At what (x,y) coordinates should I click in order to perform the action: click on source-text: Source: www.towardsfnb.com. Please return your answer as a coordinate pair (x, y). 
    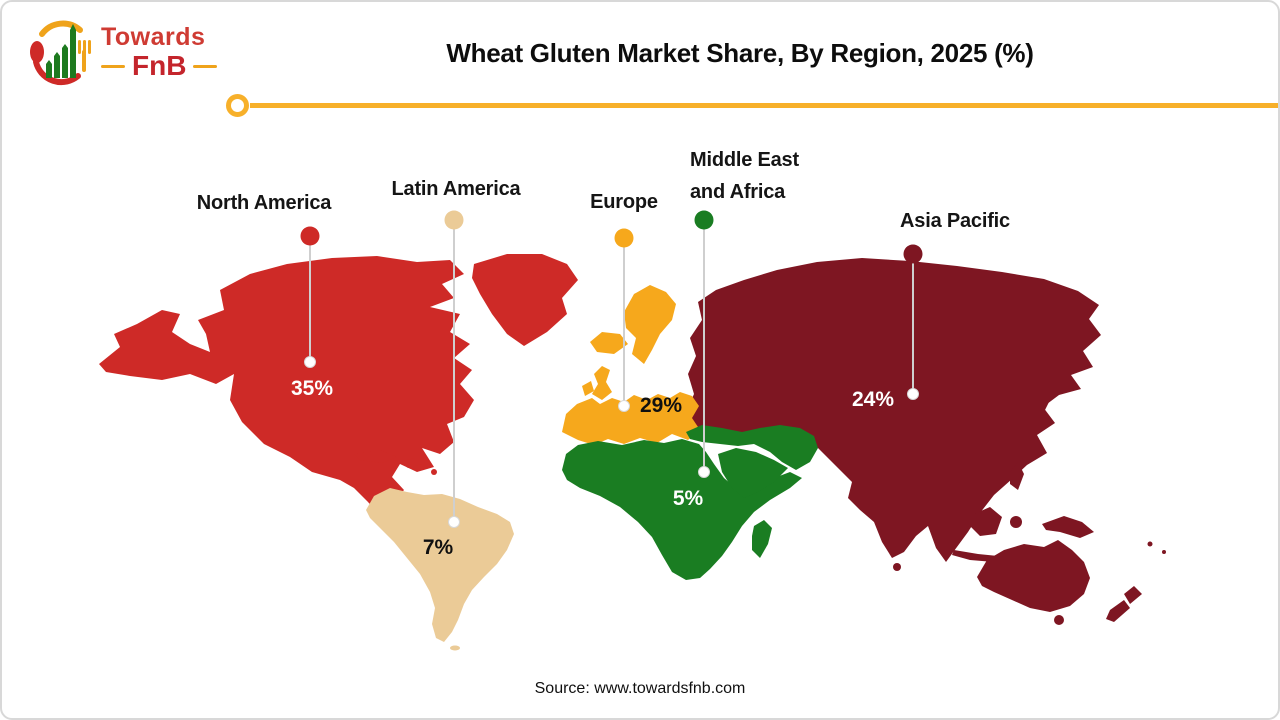
    Looking at the image, I should click on (640, 688).